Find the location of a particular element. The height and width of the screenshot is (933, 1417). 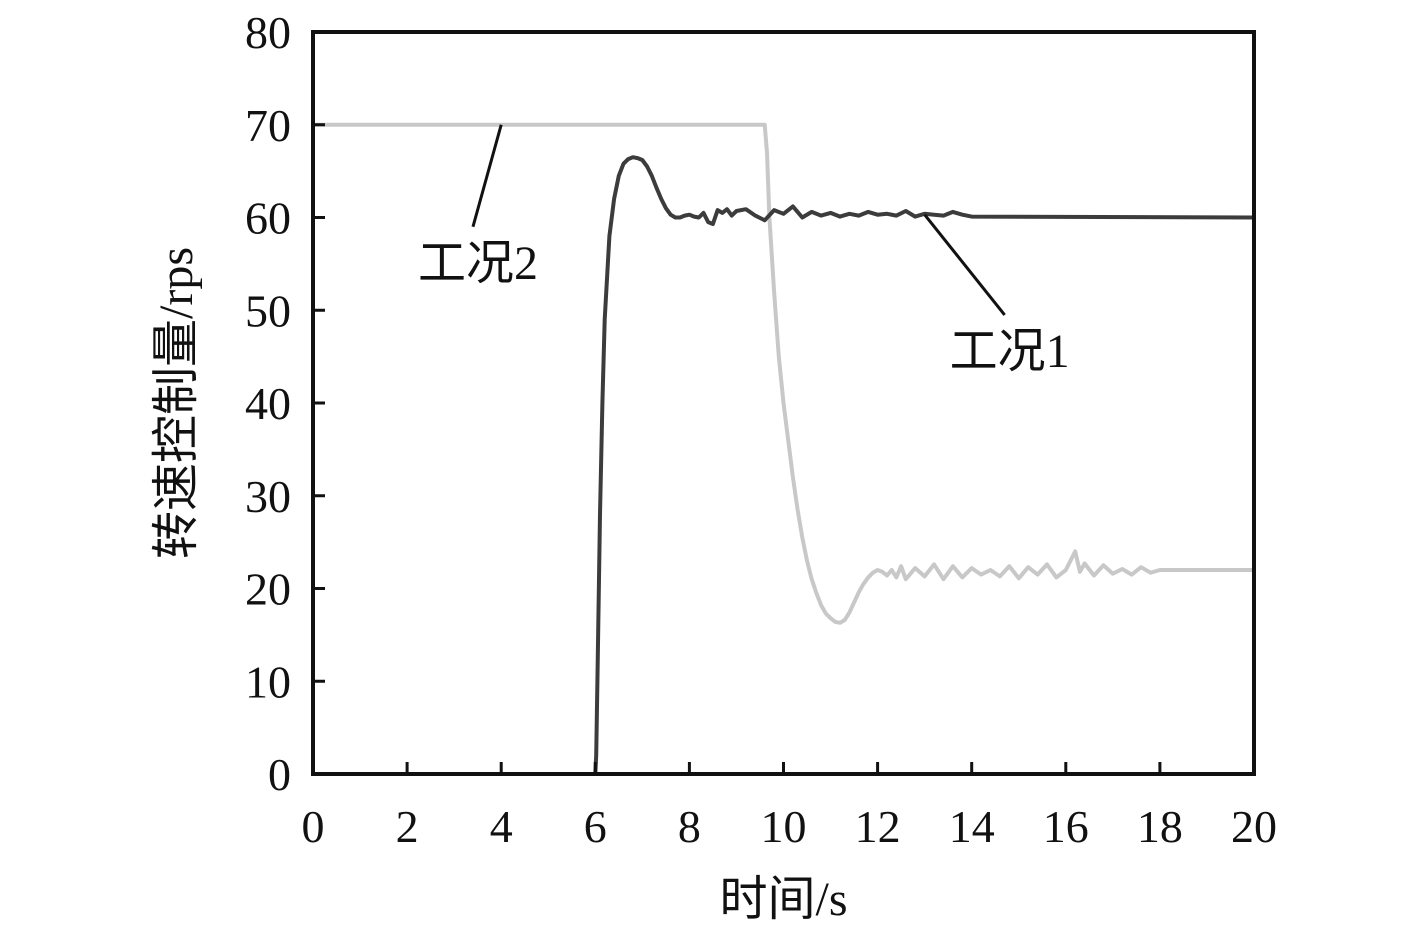

y-tick-label: 60 is located at coordinates (268, 218).